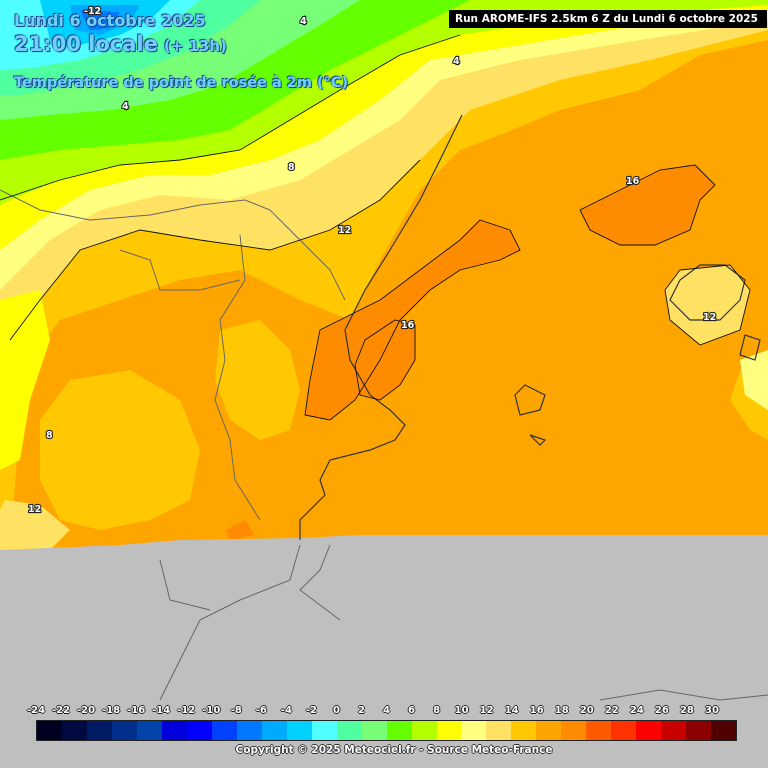 The image size is (768, 768). I want to click on legend-tick-label: -10, so click(211, 710).